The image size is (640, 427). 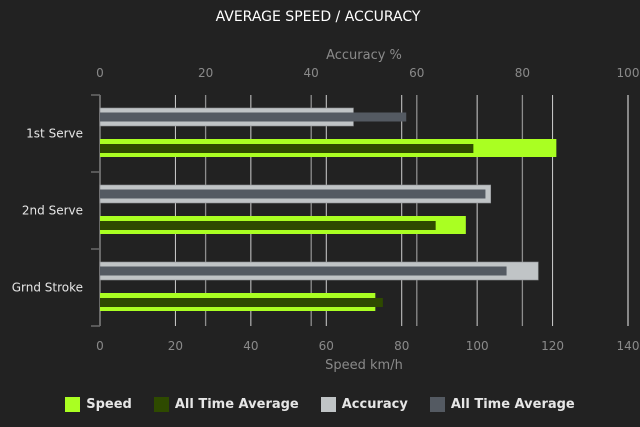 I want to click on top-tick-label: 80, so click(x=522, y=73).